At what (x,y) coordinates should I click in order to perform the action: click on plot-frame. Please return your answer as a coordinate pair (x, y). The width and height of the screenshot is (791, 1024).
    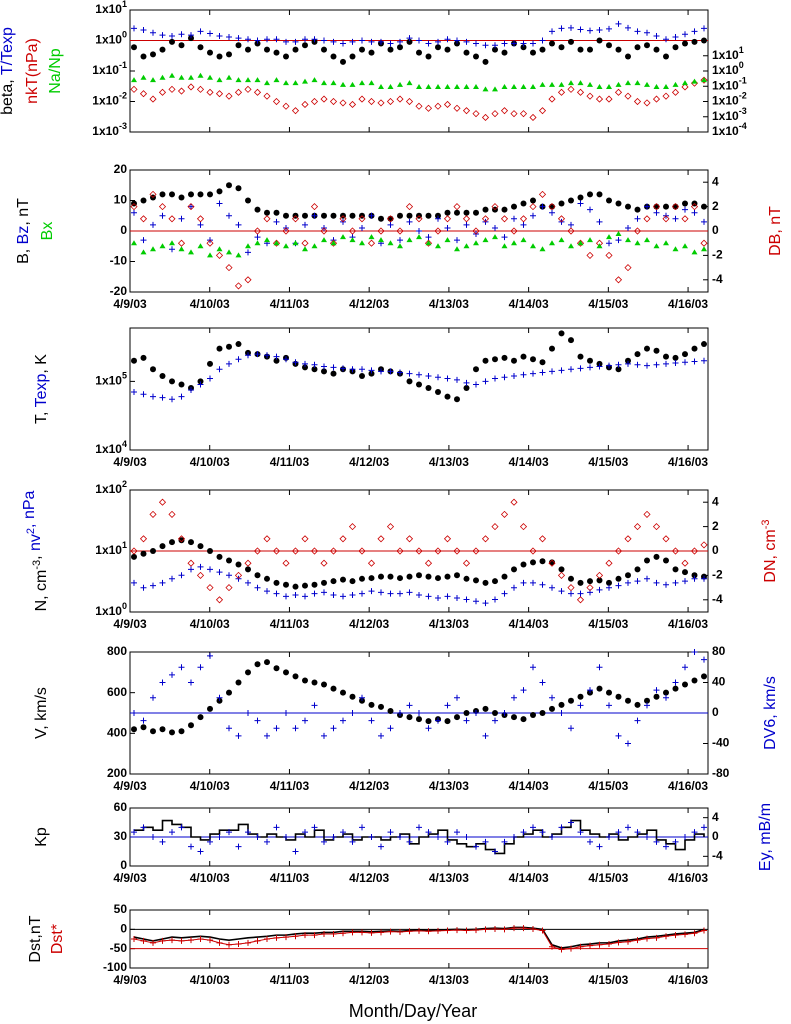
    Looking at the image, I should click on (419, 939).